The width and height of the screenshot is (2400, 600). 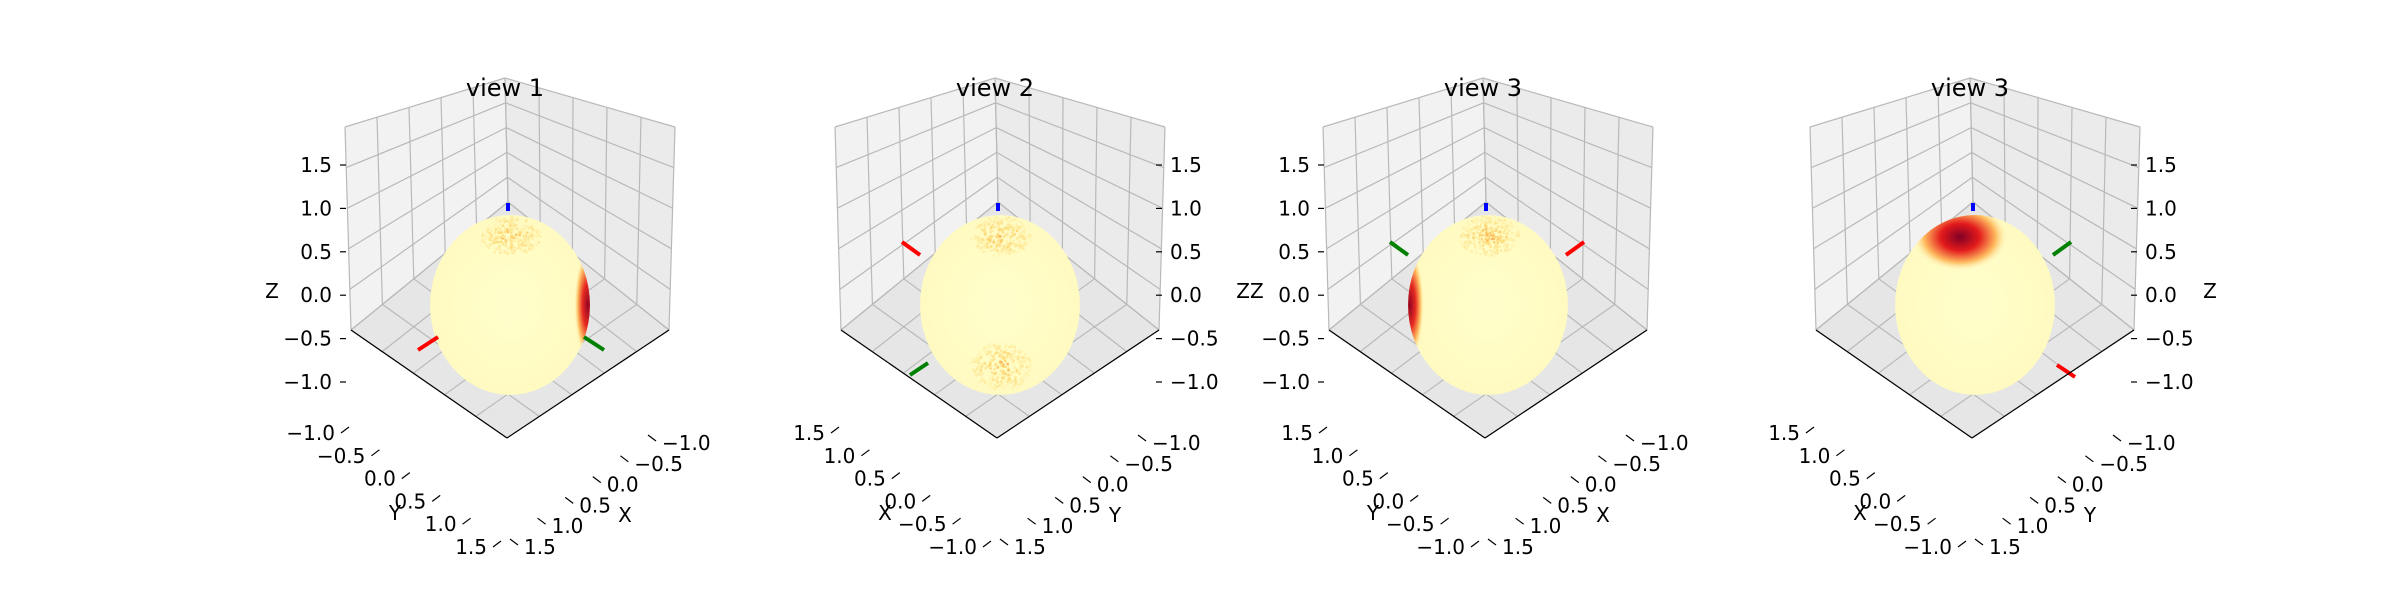 I want to click on z-tick-label: 1.5, so click(x=1294, y=165).